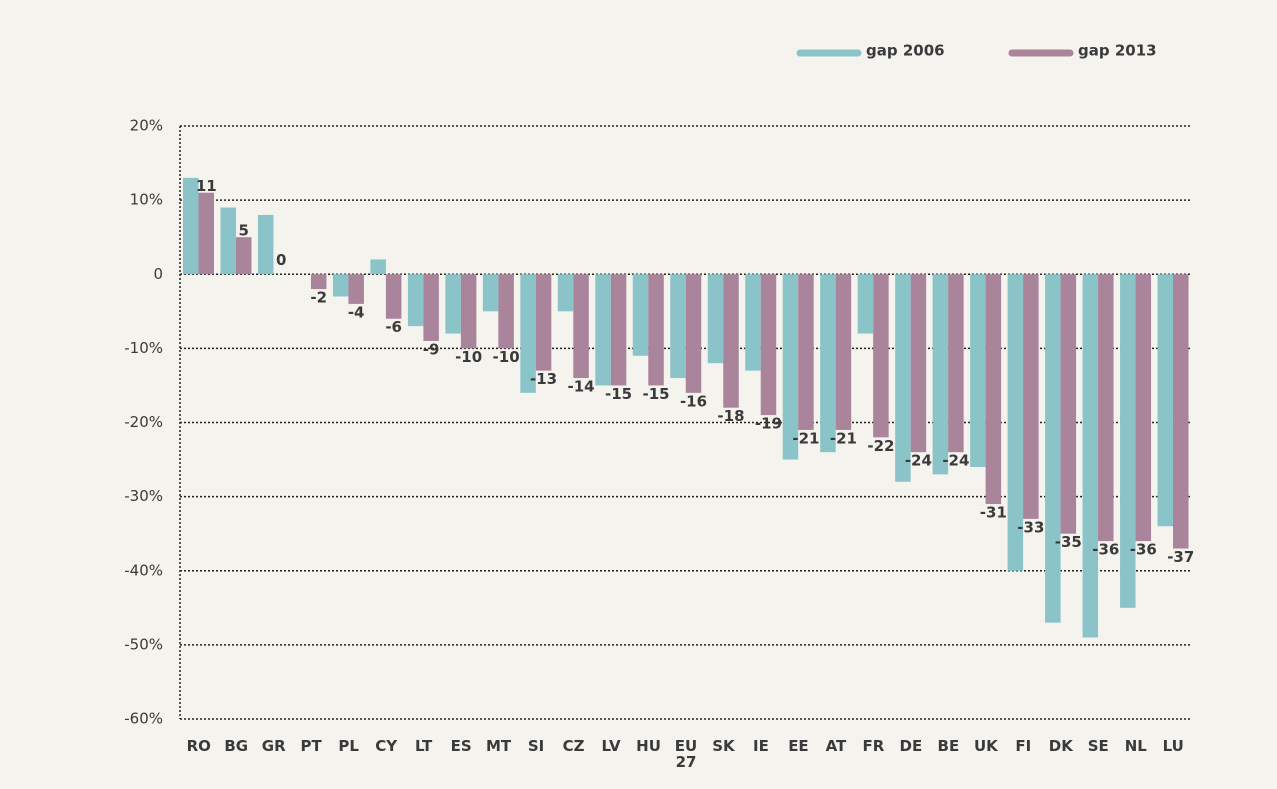 Image resolution: width=1277 pixels, height=789 pixels. What do you see at coordinates (198, 746) in the screenshot?
I see `x-tick-label: RO` at bounding box center [198, 746].